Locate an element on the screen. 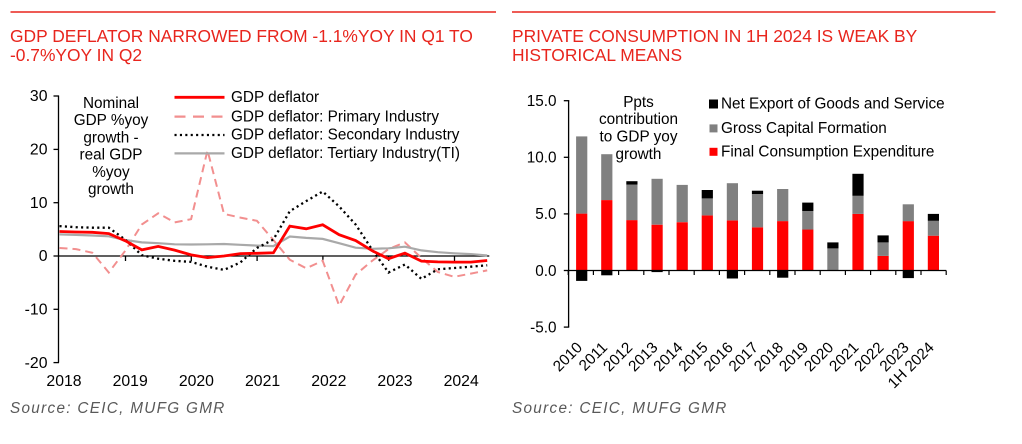 This screenshot has width=1022, height=444. svg-text: -20 is located at coordinates (36, 363).